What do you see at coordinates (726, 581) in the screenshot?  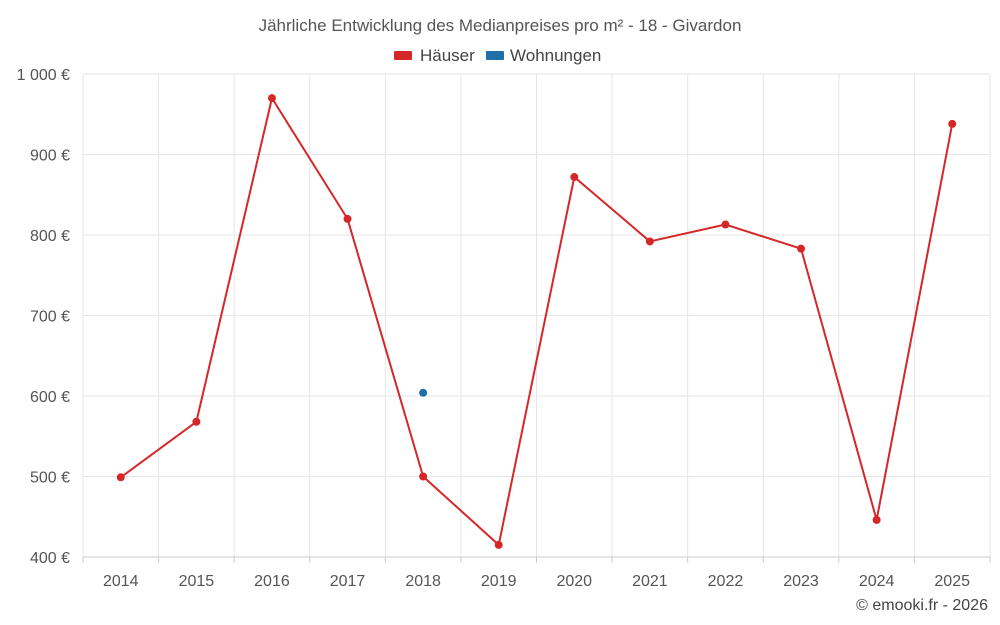 I see `x-tick-label: 2022` at bounding box center [726, 581].